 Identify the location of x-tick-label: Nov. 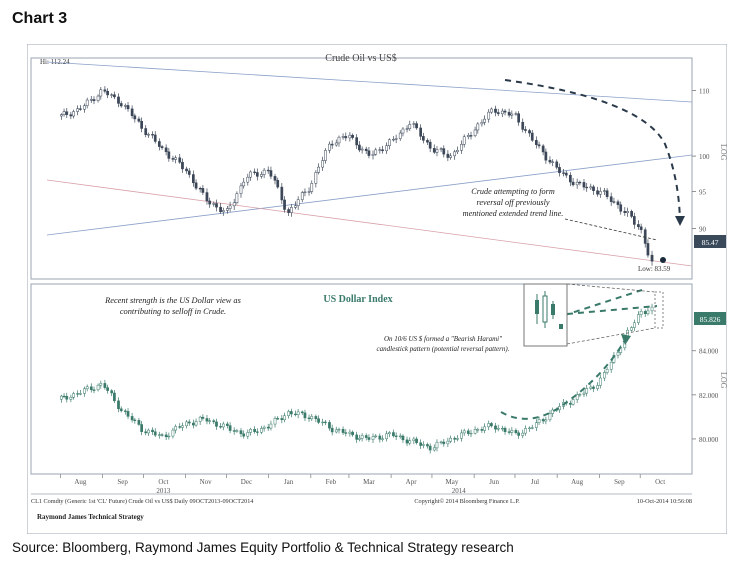
(206, 482).